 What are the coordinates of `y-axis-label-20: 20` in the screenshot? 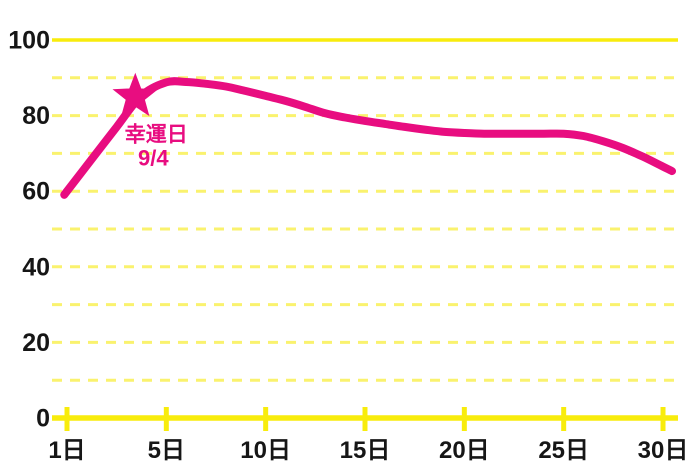 It's located at (36, 343).